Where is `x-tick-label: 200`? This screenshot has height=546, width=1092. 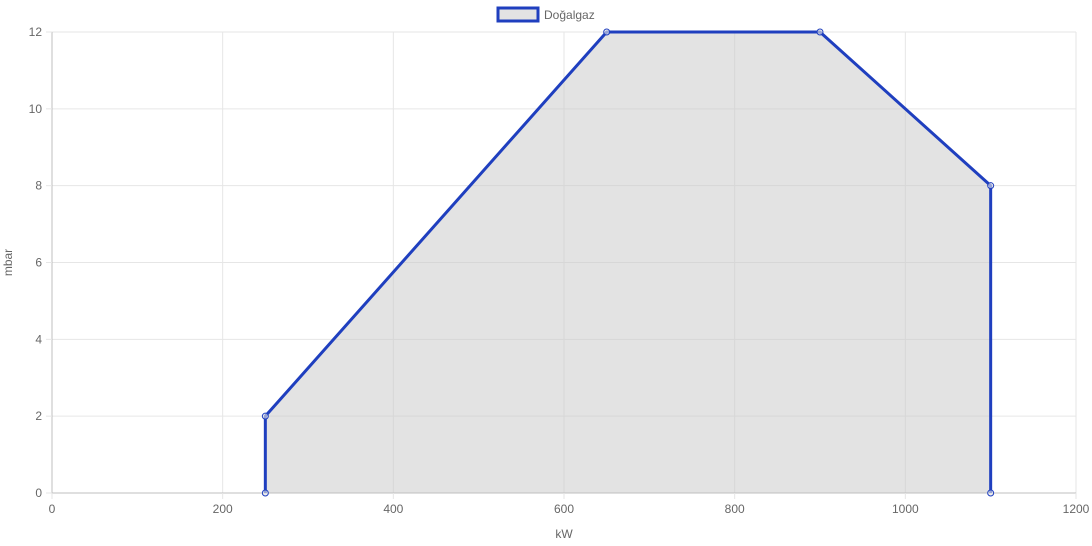
x-tick-label: 200 is located at coordinates (223, 509).